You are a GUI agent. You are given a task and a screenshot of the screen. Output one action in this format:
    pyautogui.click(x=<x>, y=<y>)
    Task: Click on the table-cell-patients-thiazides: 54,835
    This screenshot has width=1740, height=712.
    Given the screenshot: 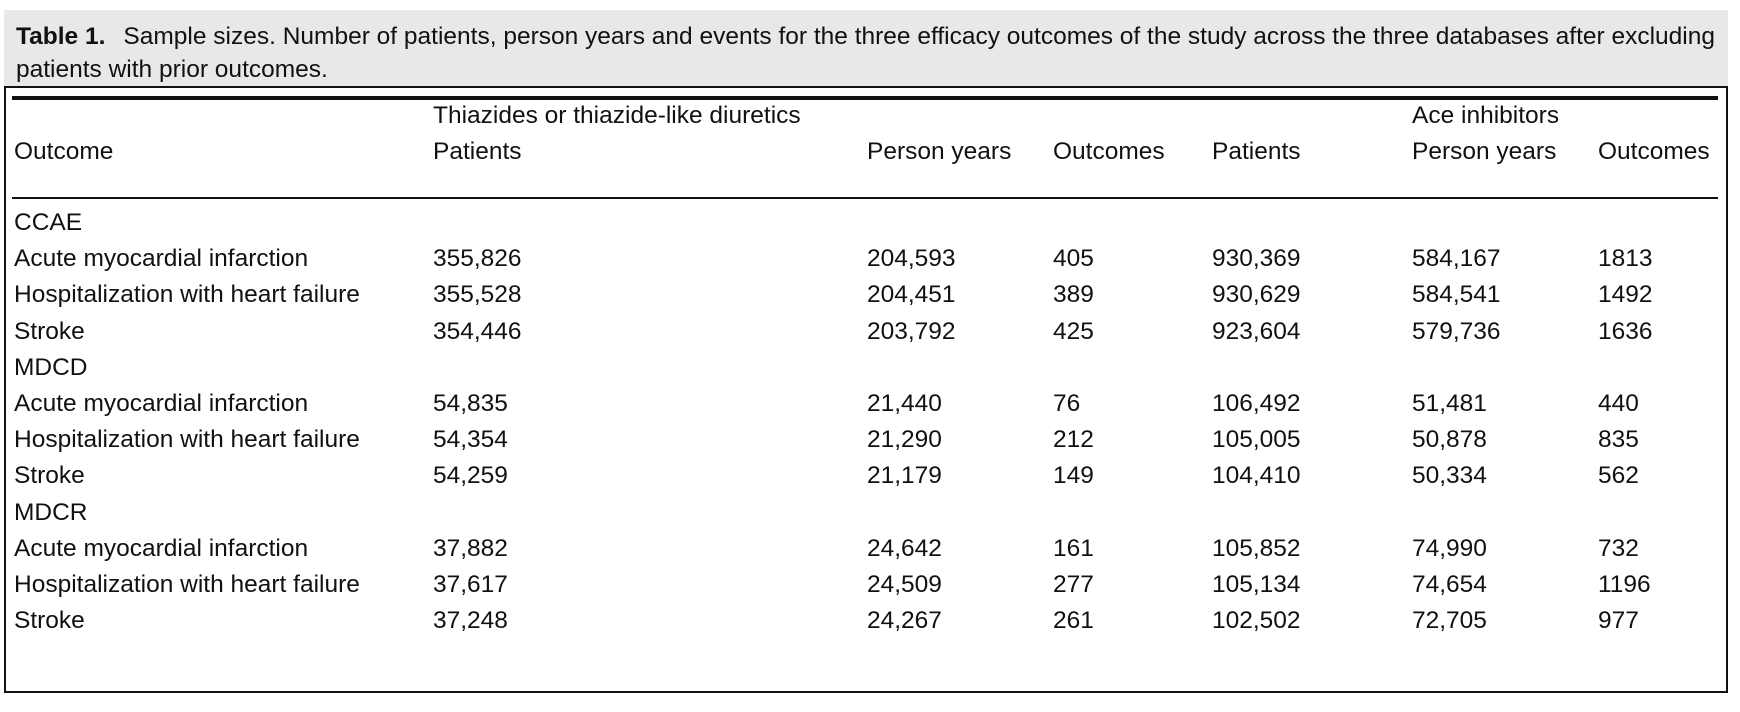 What is the action you would take?
    pyautogui.click(x=470, y=403)
    